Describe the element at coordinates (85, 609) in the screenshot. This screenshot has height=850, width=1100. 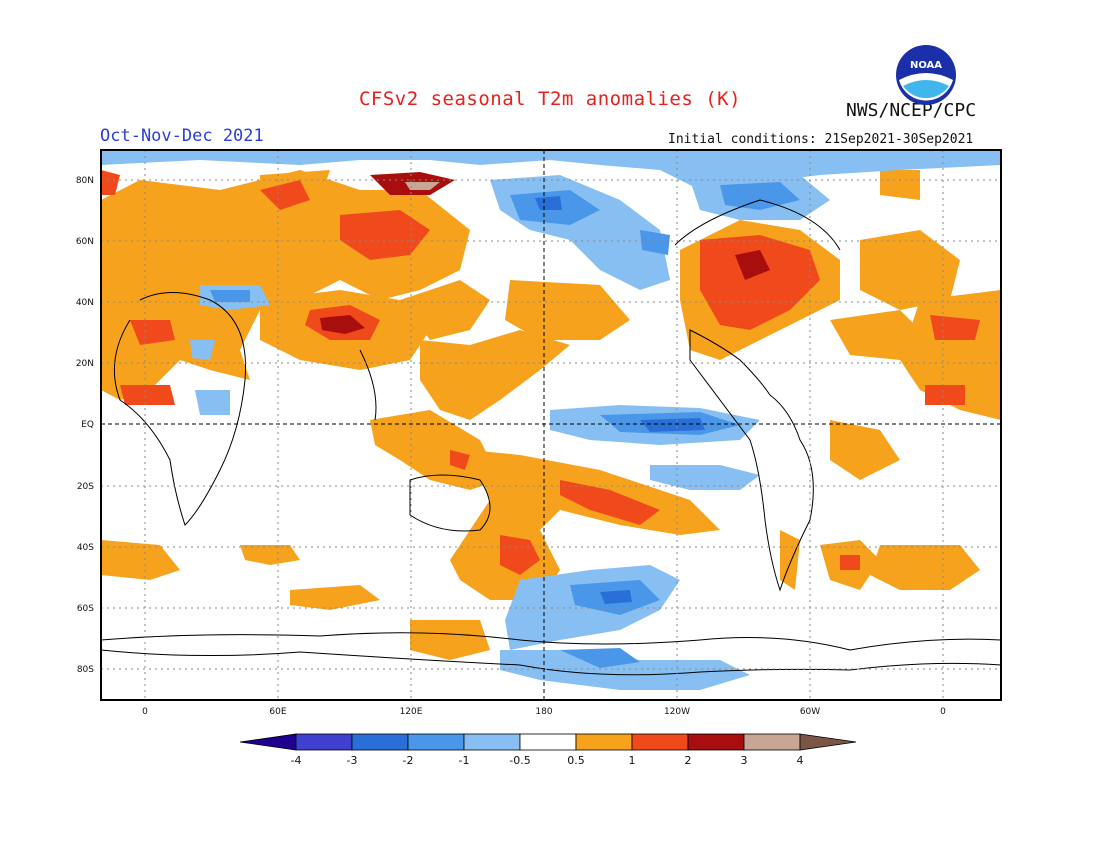
I see `lat-label: 60S` at that location.